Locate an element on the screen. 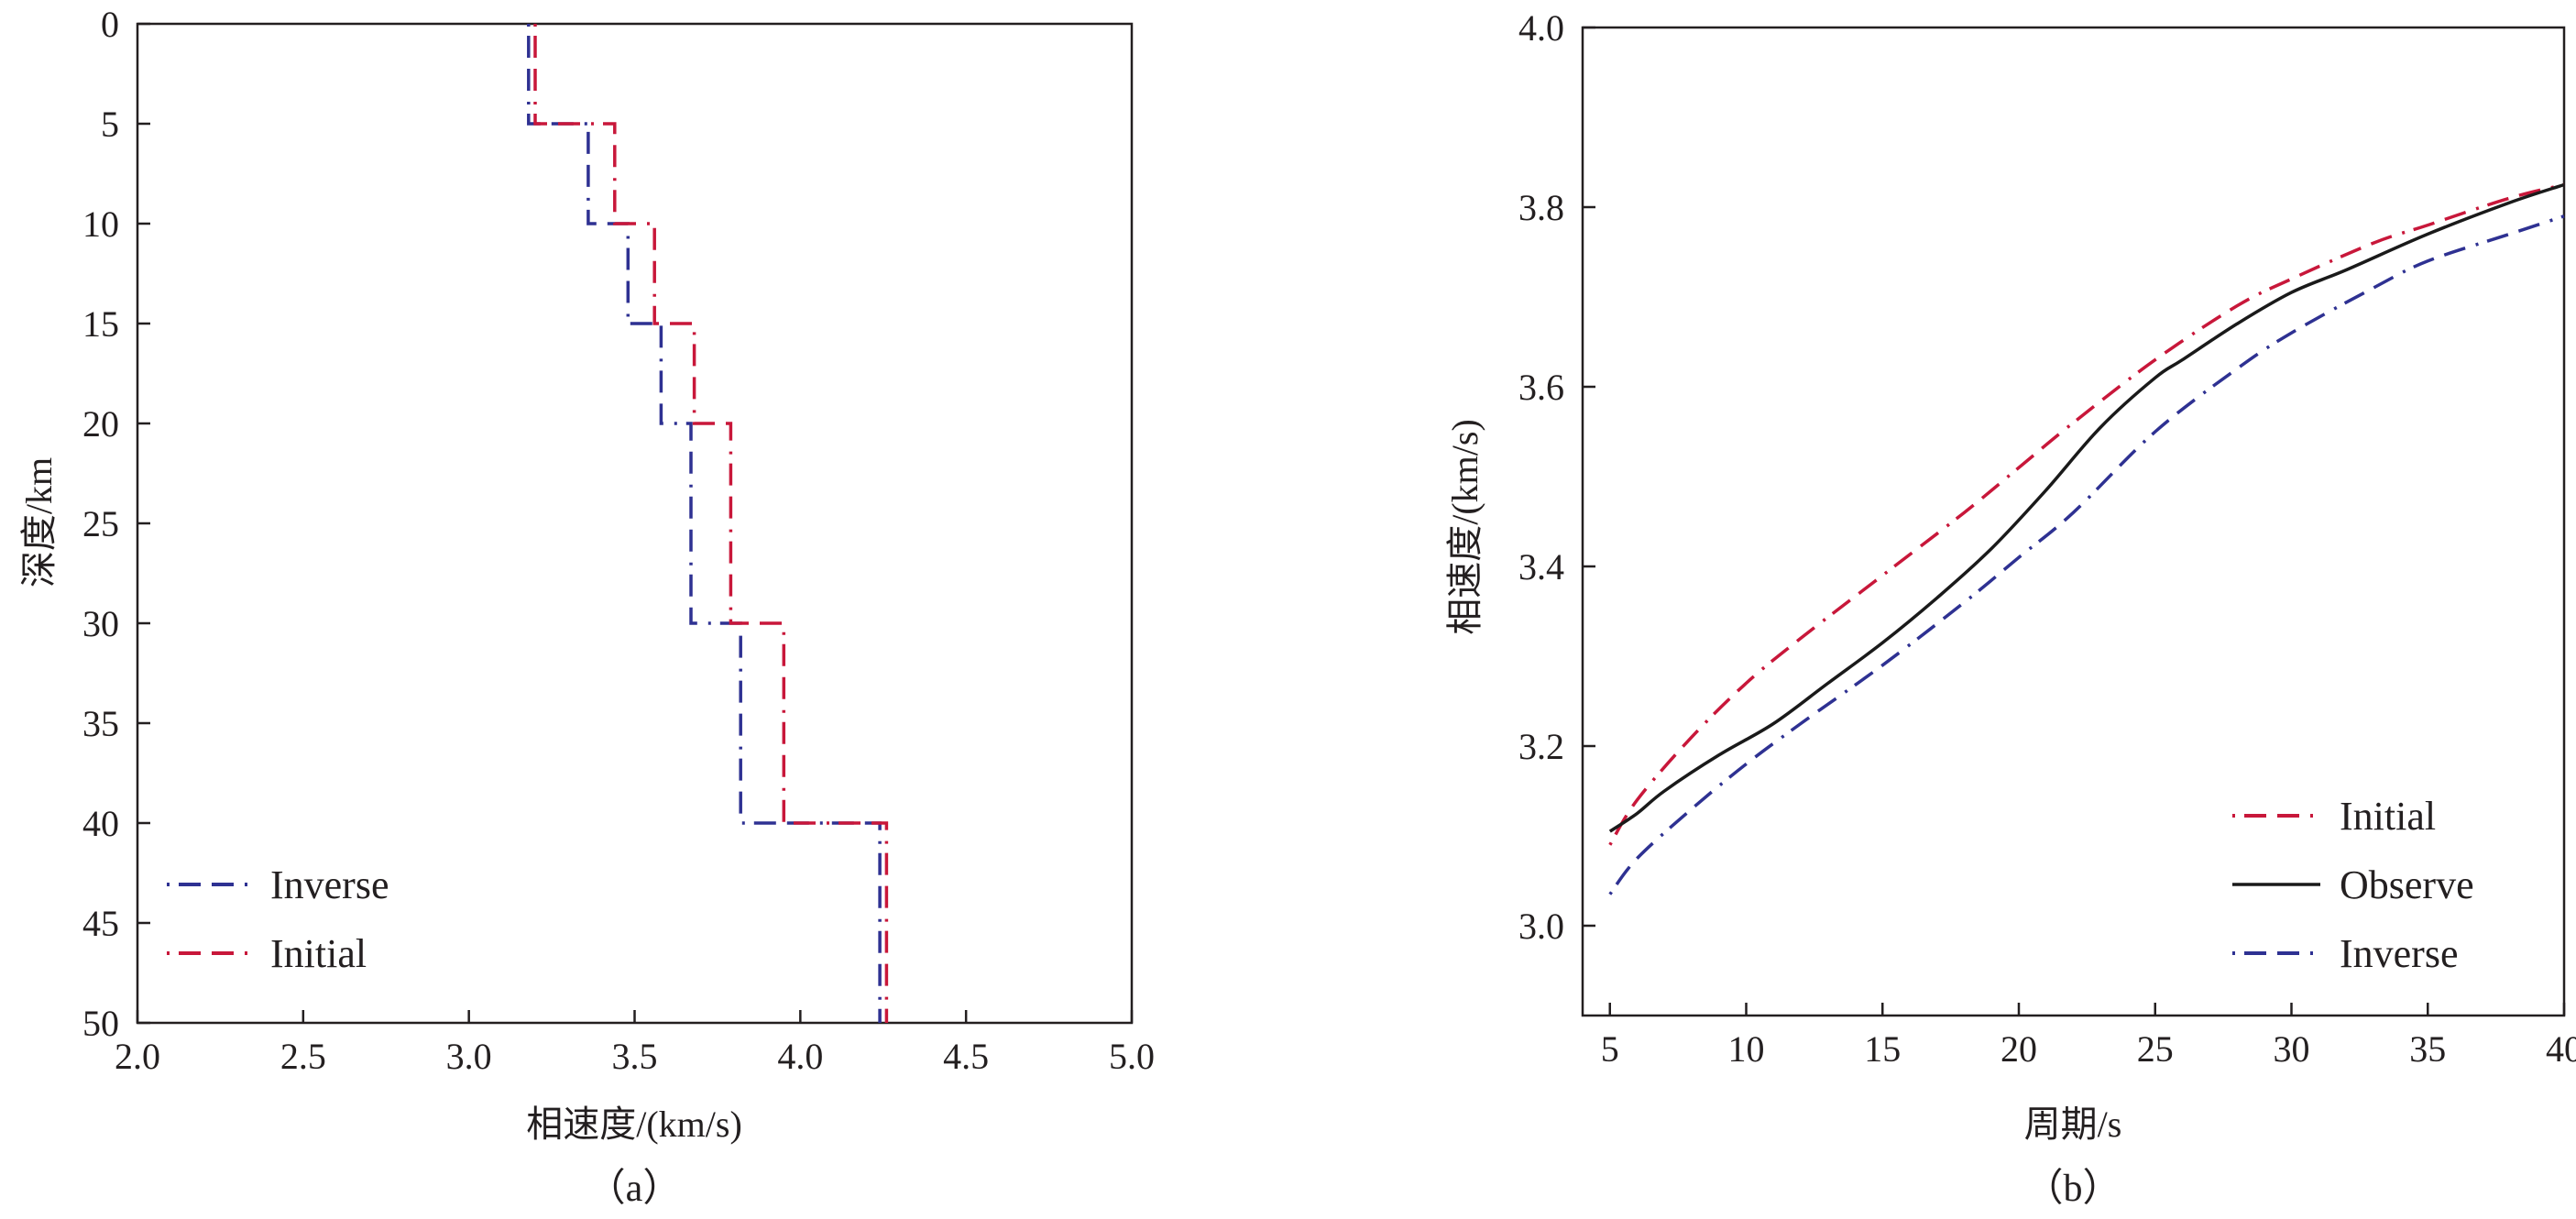 This screenshot has height=1219, width=2576. y-tick-label: 45 is located at coordinates (100, 924).